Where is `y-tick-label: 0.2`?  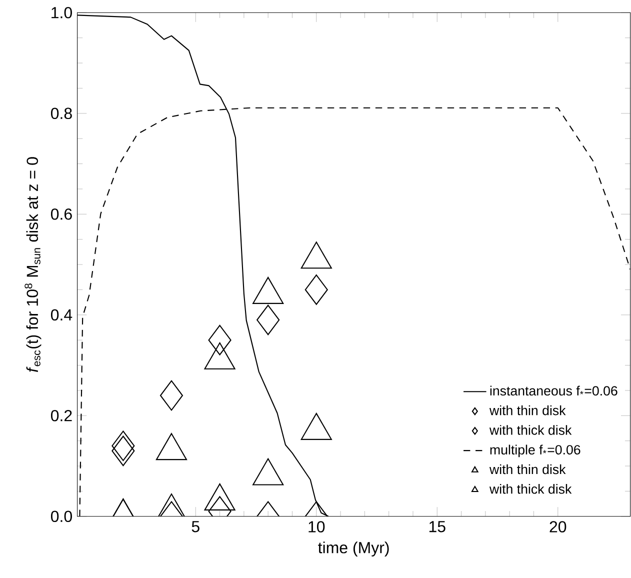 y-tick-label: 0.2 is located at coordinates (61, 416).